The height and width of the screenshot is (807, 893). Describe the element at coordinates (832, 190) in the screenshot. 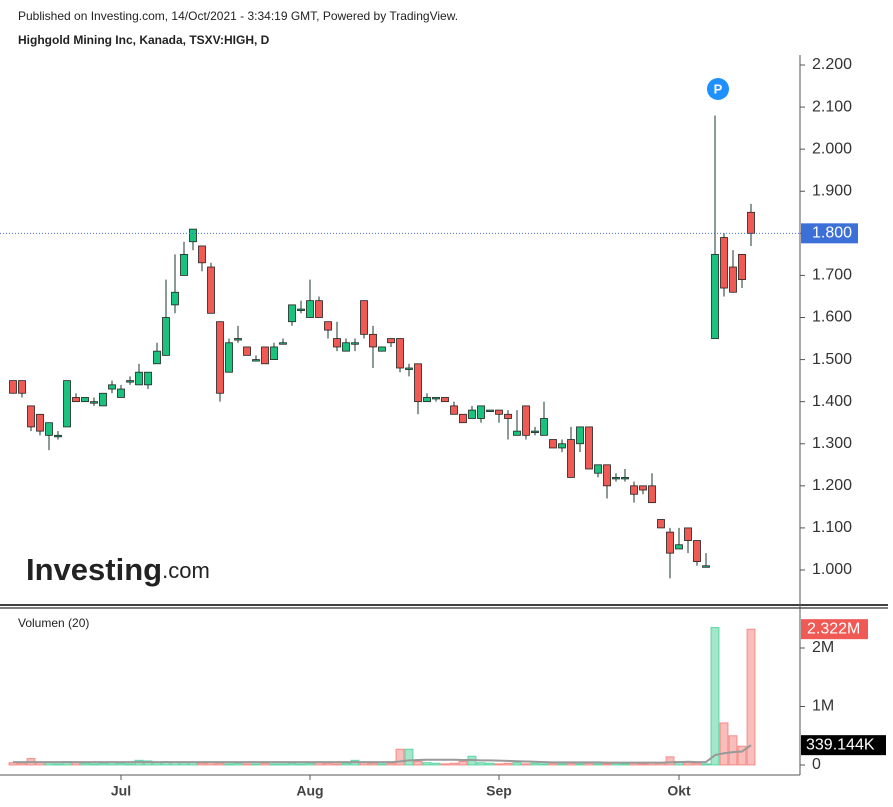

I see `y-tick-label: 1.900` at that location.